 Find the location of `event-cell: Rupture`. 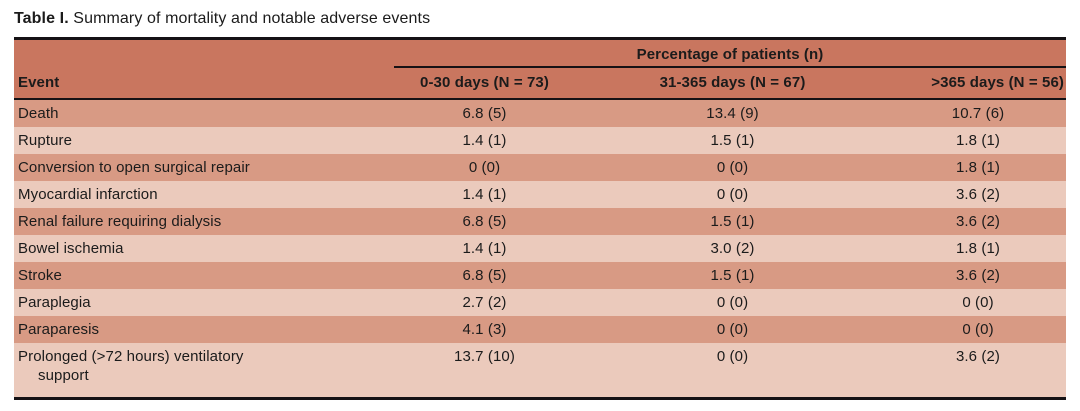

event-cell: Rupture is located at coordinates (204, 140).